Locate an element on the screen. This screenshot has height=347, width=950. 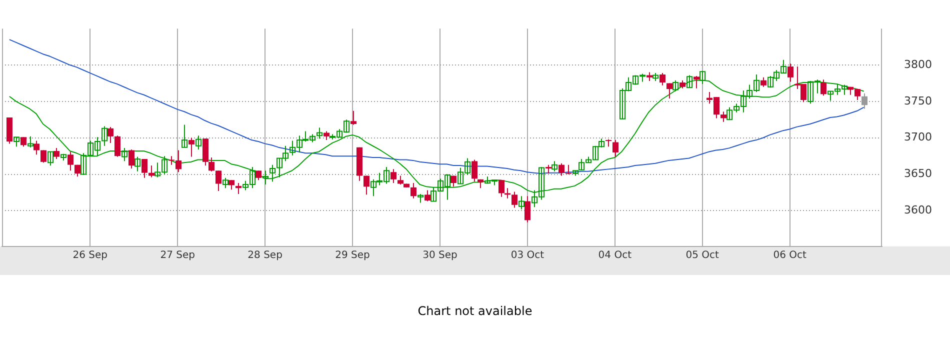
y-tick-label: 3700 is located at coordinates (918, 137).